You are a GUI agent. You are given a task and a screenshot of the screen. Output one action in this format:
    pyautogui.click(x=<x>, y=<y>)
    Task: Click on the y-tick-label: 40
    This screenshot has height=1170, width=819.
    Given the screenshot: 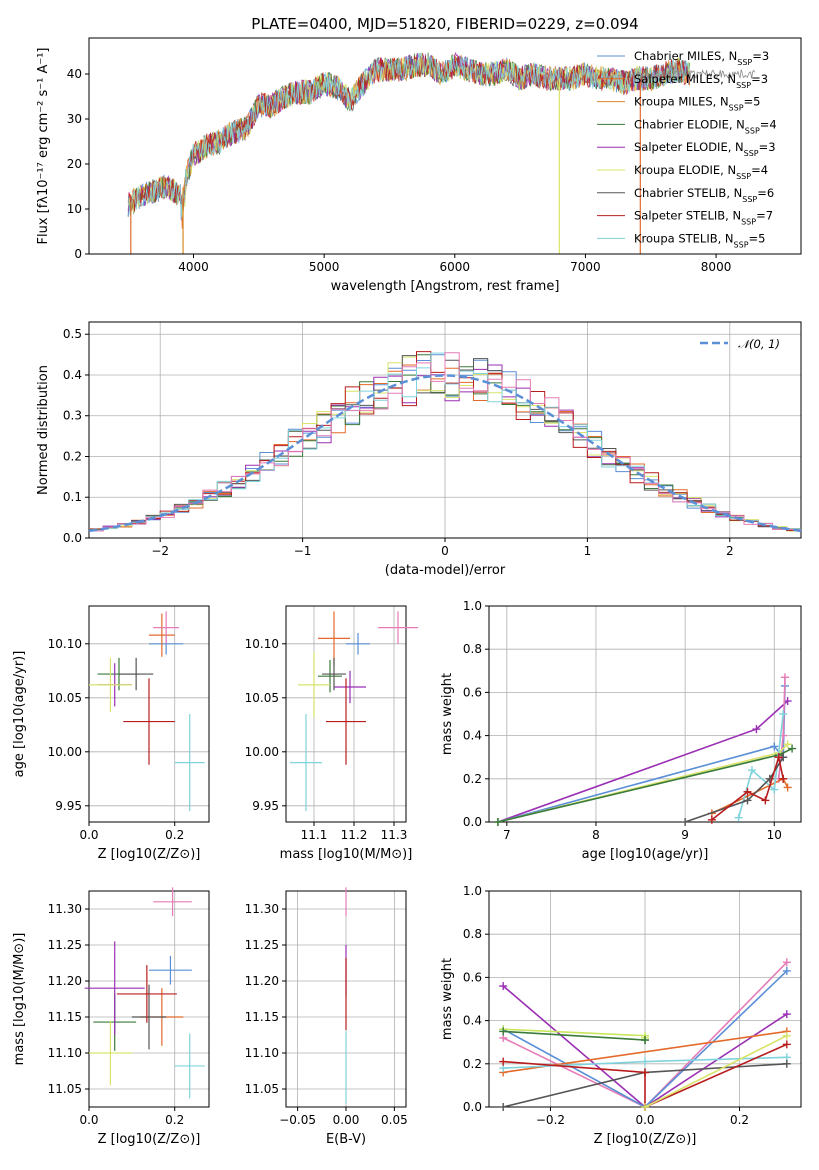 What is the action you would take?
    pyautogui.click(x=74, y=74)
    